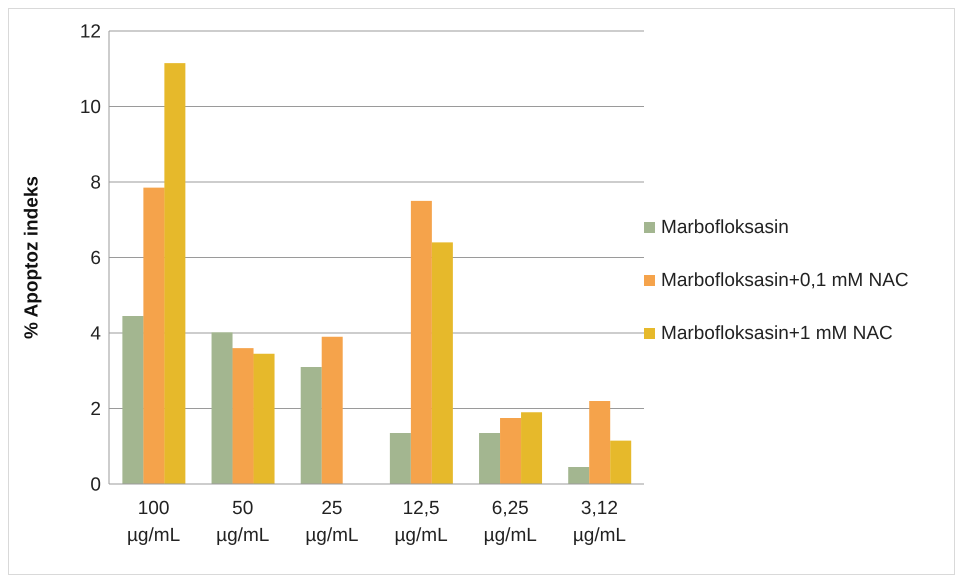 The image size is (963, 581). What do you see at coordinates (95, 183) in the screenshot?
I see `y-tick-label: 8` at bounding box center [95, 183].